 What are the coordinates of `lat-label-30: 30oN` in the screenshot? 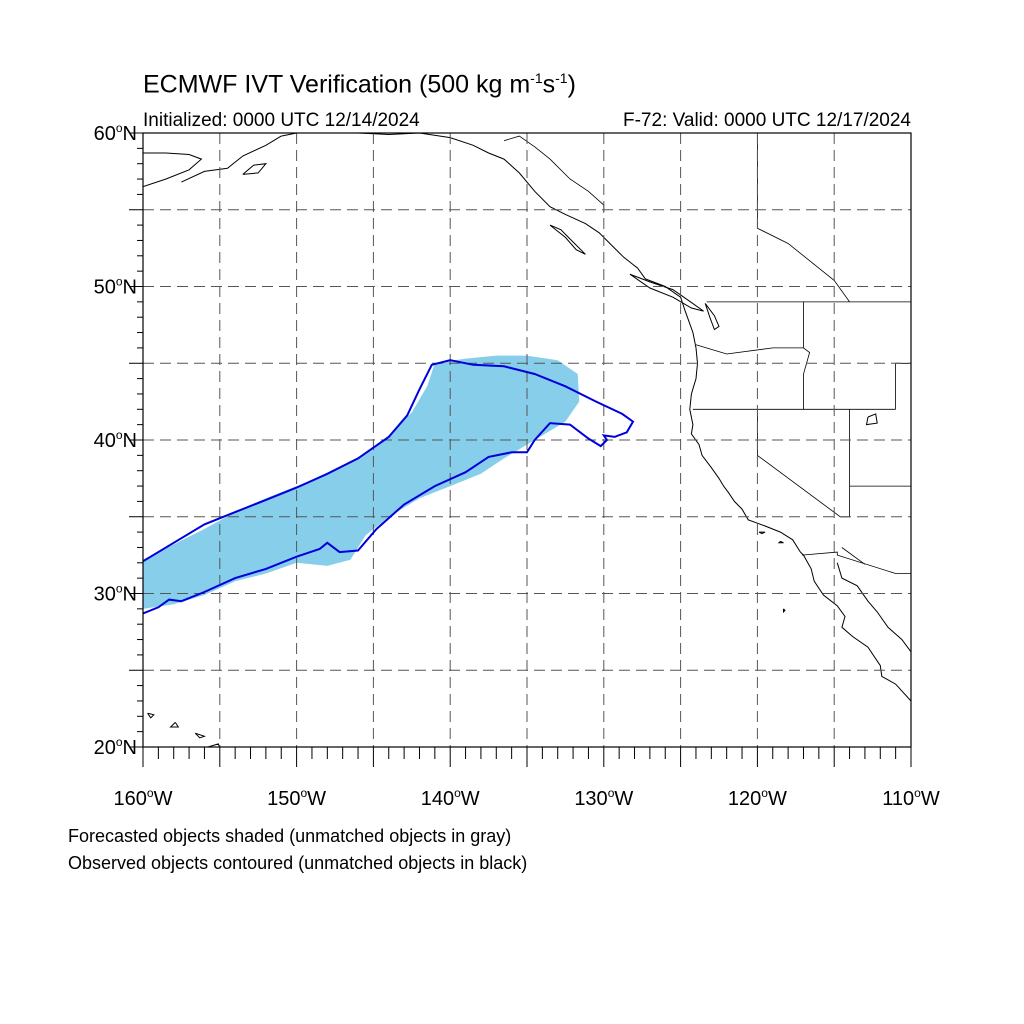 It's located at (115, 594).